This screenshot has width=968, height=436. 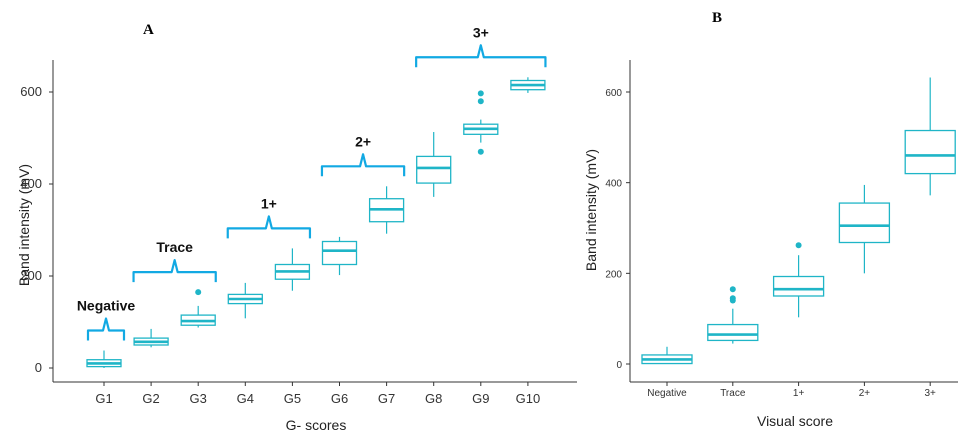 What do you see at coordinates (667, 393) in the screenshot?
I see `x-tick-label: Negative` at bounding box center [667, 393].